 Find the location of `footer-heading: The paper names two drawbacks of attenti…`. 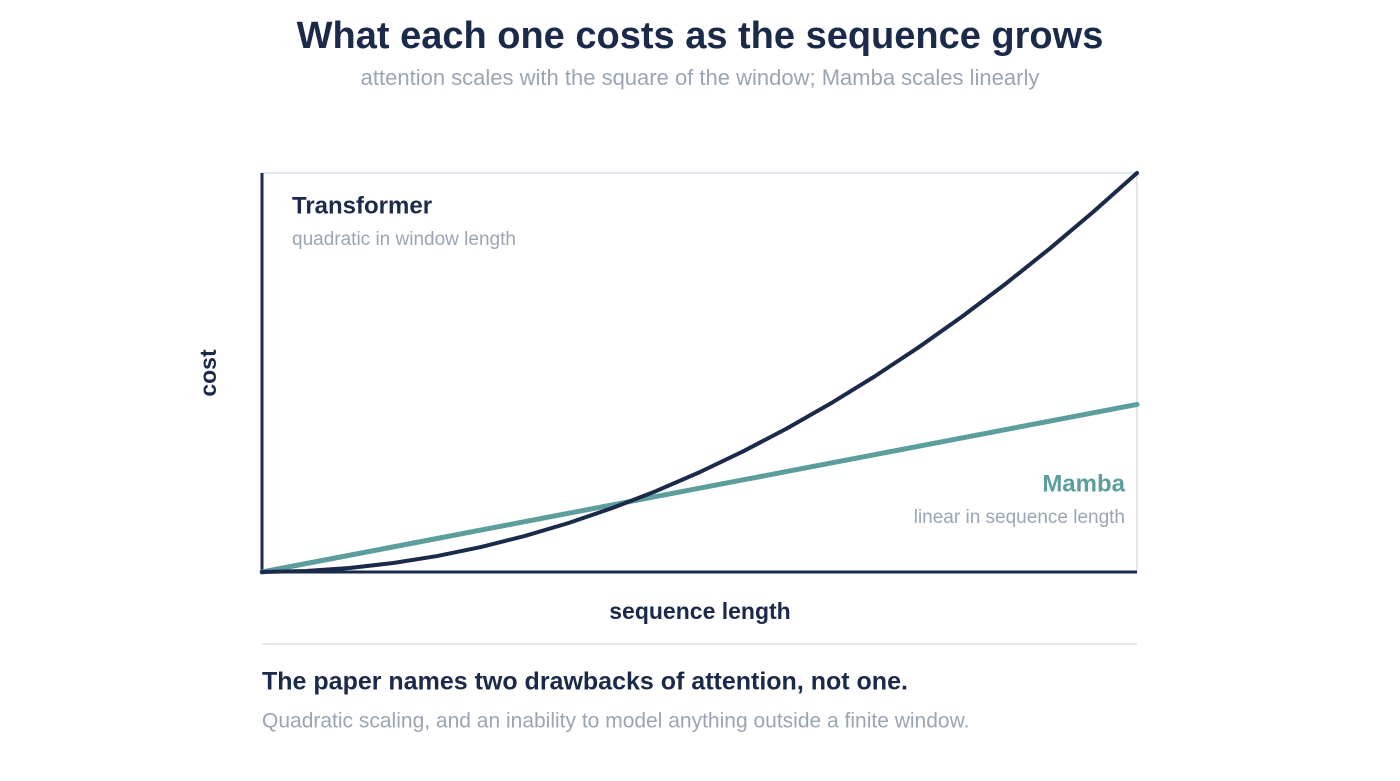

footer-heading: The paper names two drawbacks of attenti… is located at coordinates (585, 682).